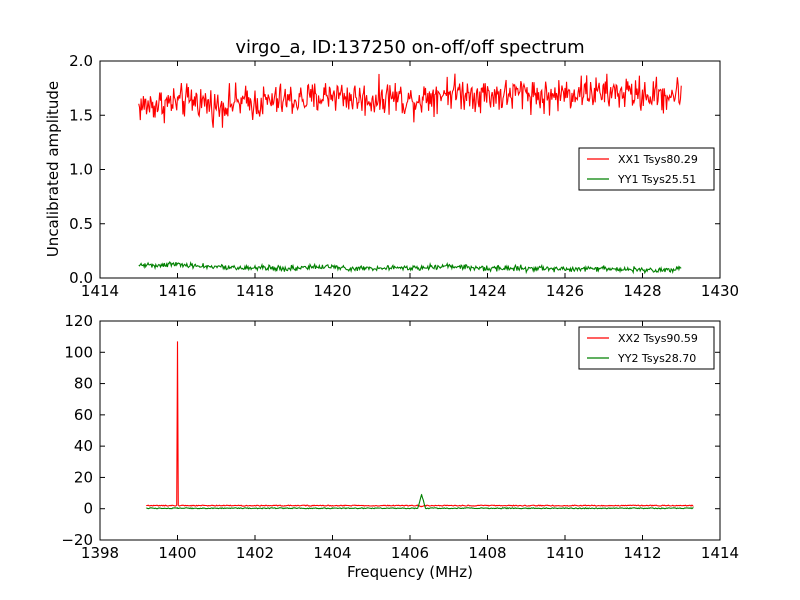 The width and height of the screenshot is (800, 600). Describe the element at coordinates (81, 61) in the screenshot. I see `top-y-tick-label: 2.0` at that location.